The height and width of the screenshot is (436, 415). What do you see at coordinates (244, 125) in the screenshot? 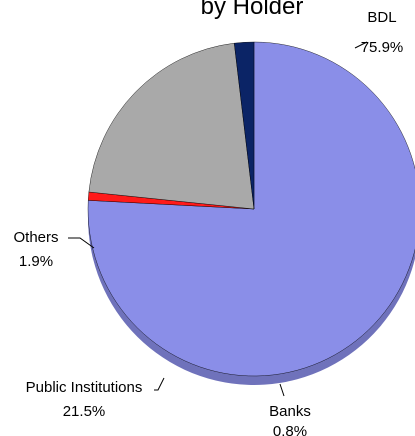
I see `slice-others` at bounding box center [244, 125].